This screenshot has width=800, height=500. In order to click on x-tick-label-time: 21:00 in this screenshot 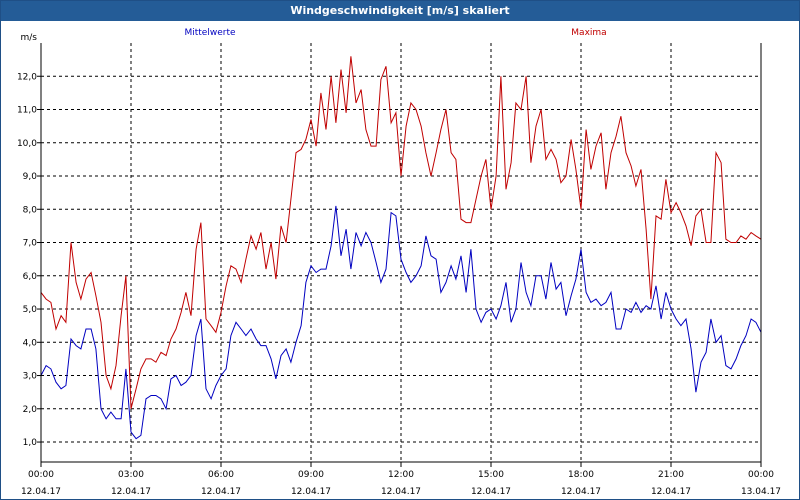, I will do `click(671, 475)`.